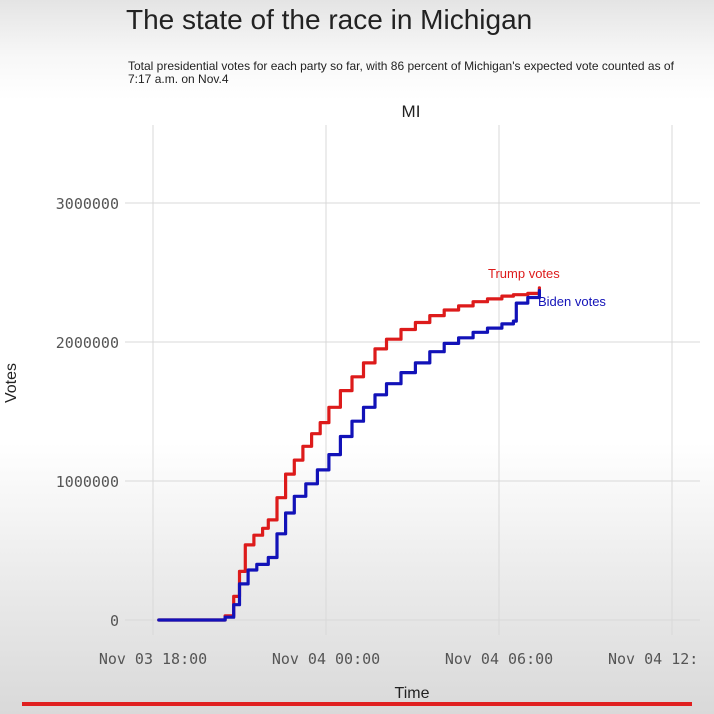  I want to click on header-band, so click(357, 50).